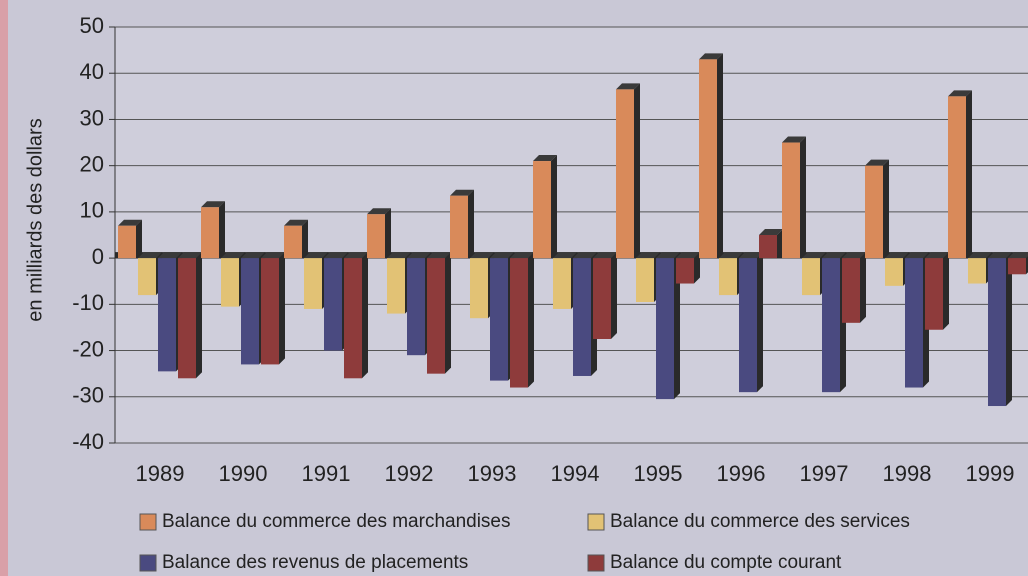  What do you see at coordinates (92, 163) in the screenshot?
I see `y-tick-label: 20` at bounding box center [92, 163].